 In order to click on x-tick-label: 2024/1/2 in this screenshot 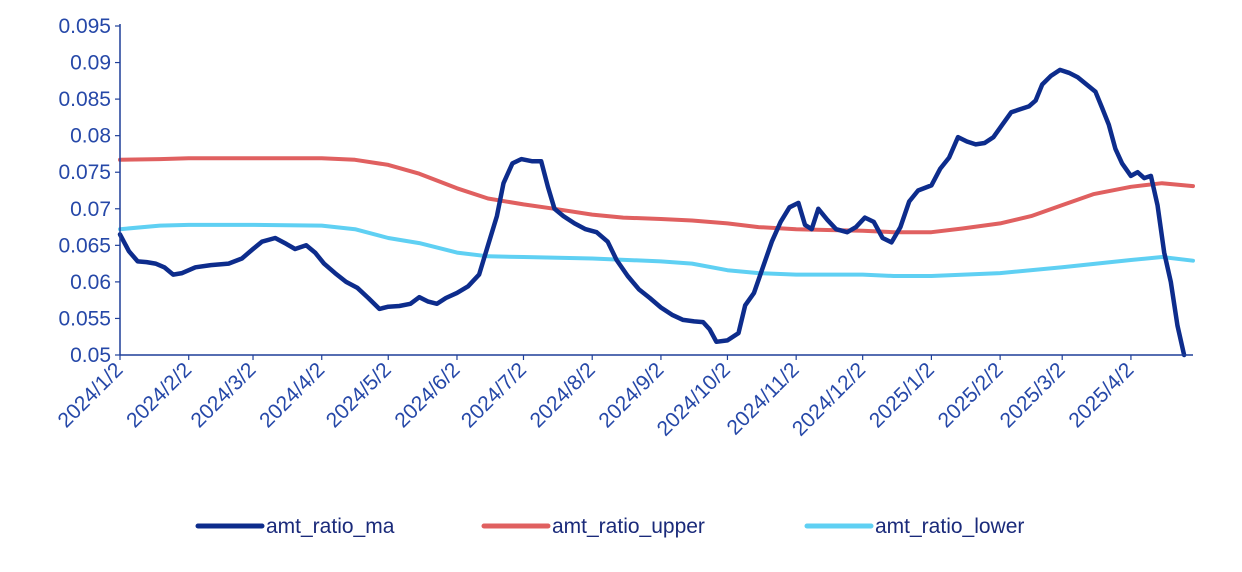, I will do `click(90, 395)`.